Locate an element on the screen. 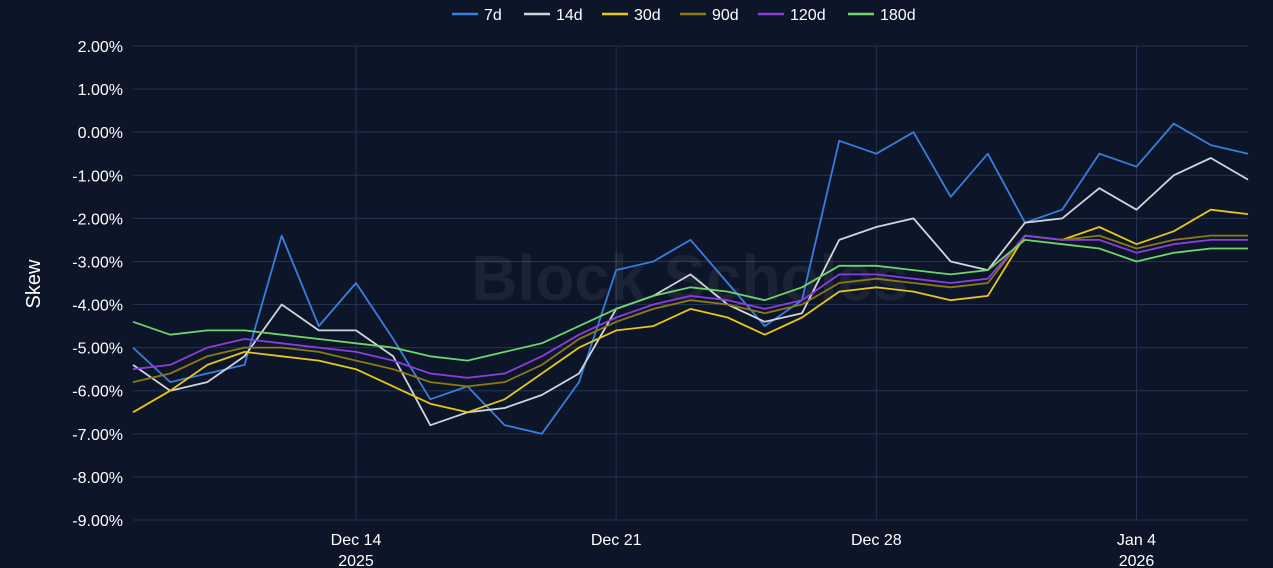 Image resolution: width=1273 pixels, height=568 pixels. legend-label: 30d is located at coordinates (647, 15).